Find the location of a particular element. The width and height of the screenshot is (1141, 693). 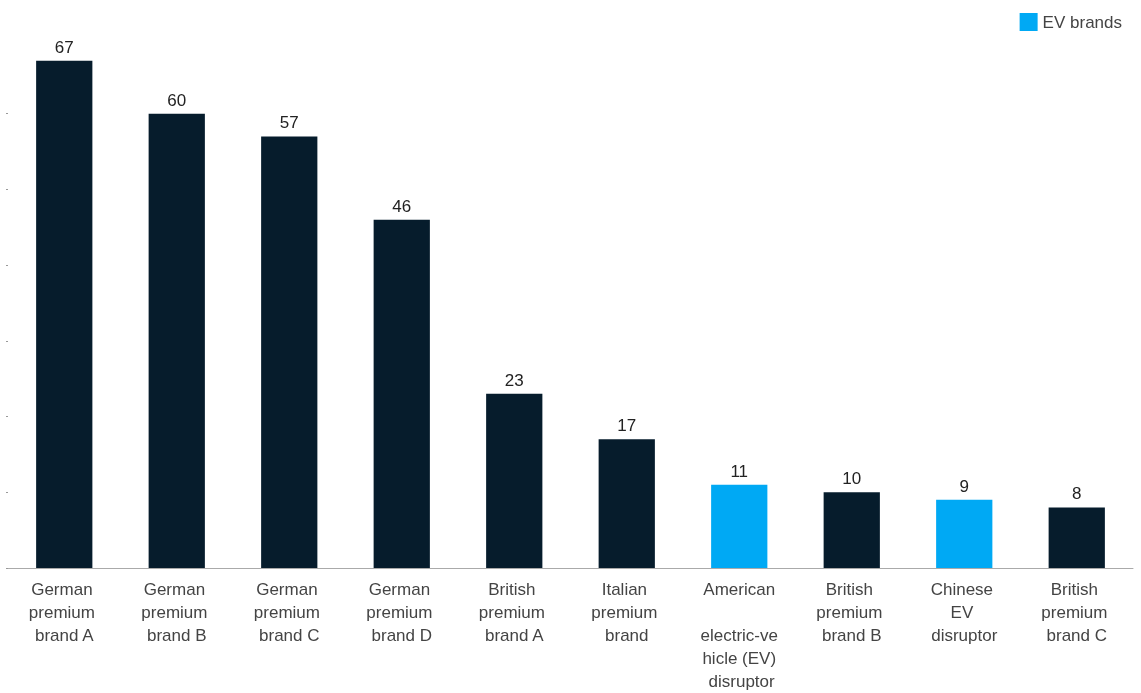

x-tick-label: British premium brand C is located at coordinates (1077, 612).